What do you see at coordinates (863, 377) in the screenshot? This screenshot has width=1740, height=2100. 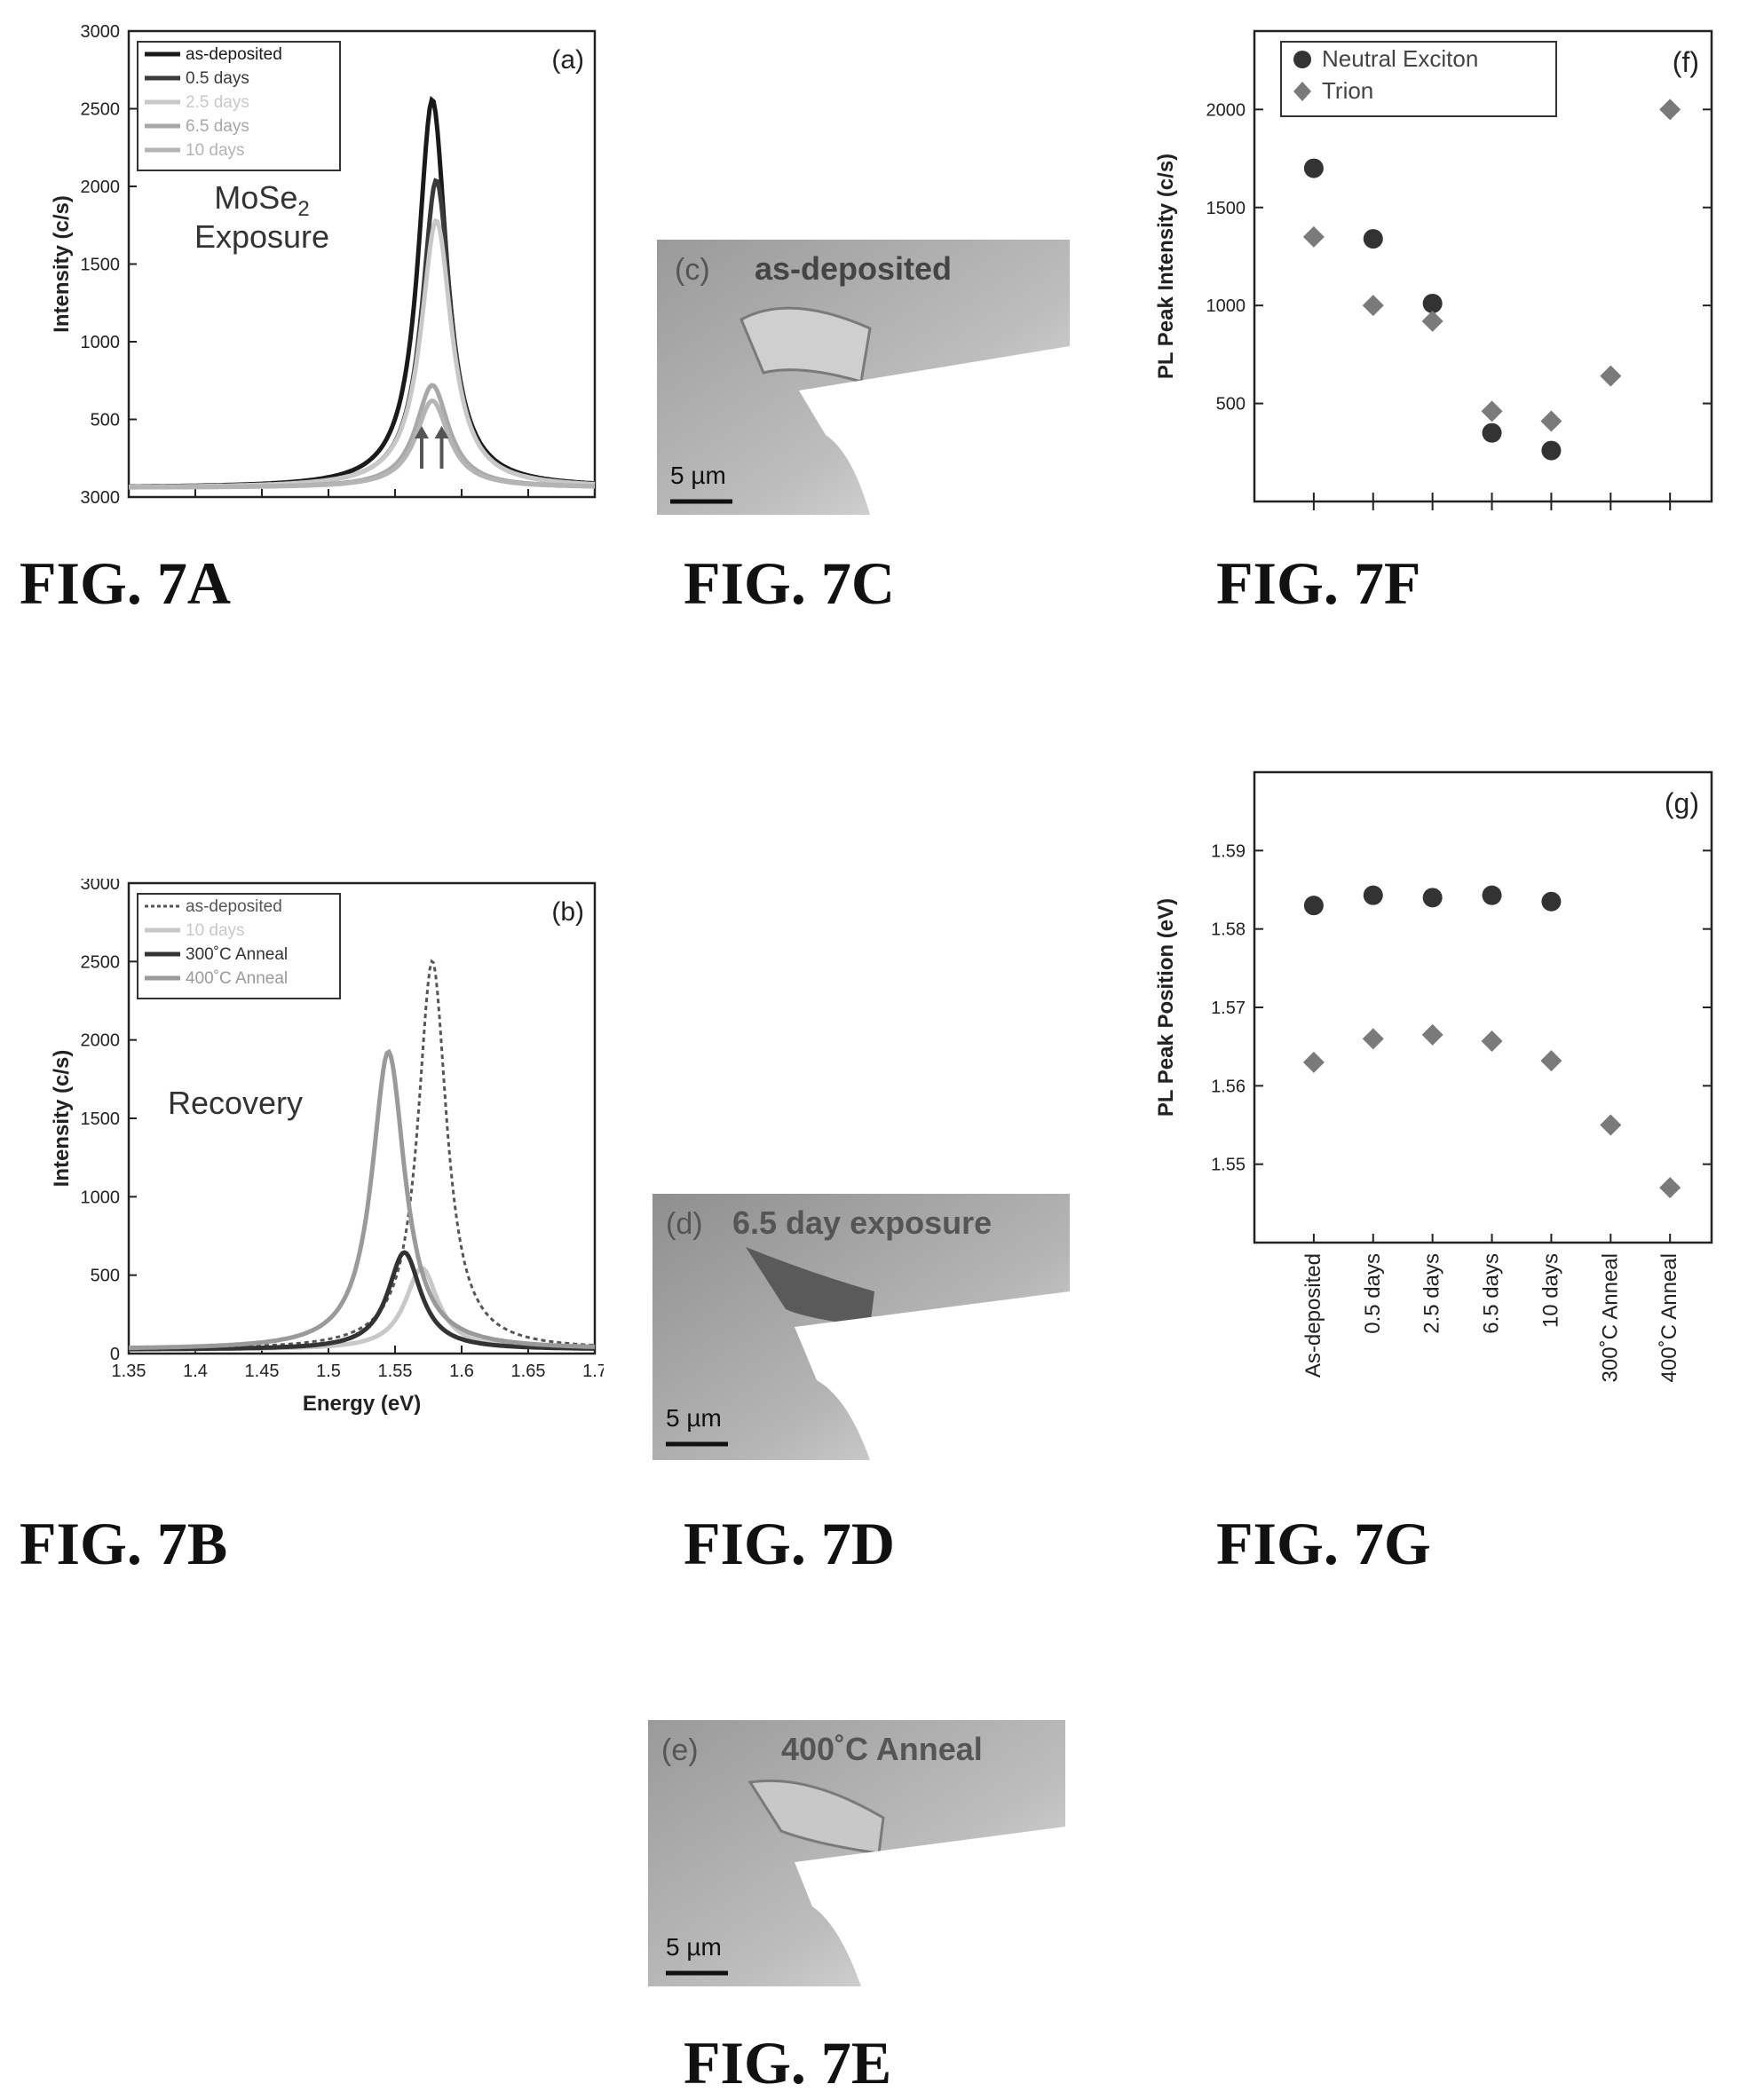 I see `micrograph-c-image: (c) as-deposited 5 µm` at bounding box center [863, 377].